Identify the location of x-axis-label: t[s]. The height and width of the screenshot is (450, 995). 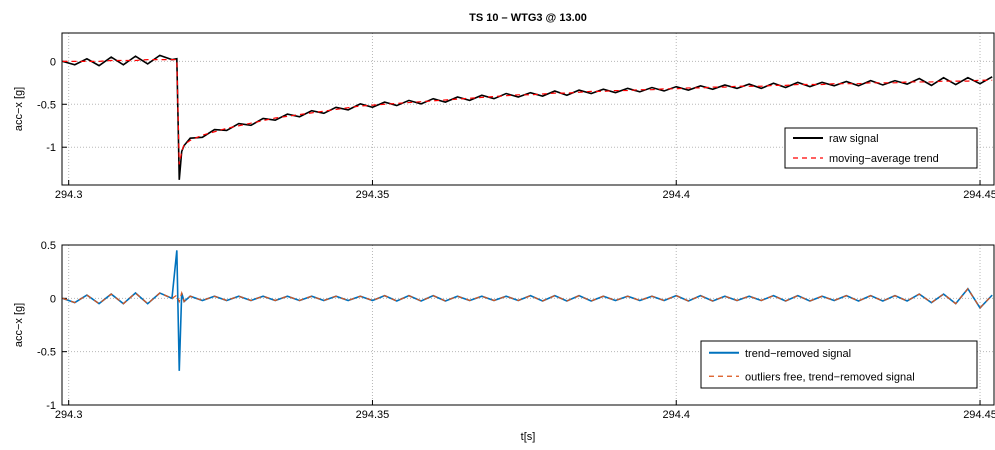
(528, 437).